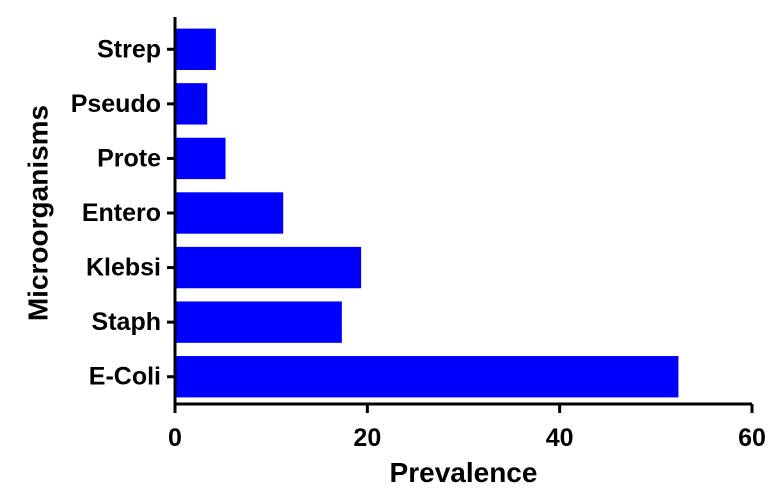 This screenshot has width=769, height=488. I want to click on x-tick-label: 60, so click(752, 438).